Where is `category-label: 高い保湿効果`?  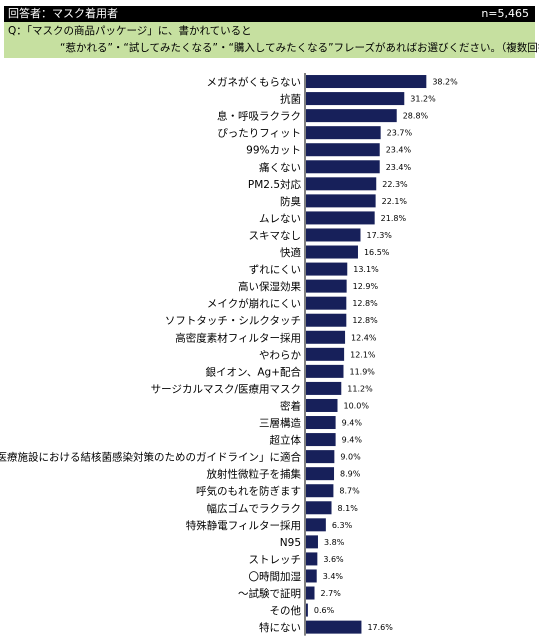
category-label: 高い保湿効果 is located at coordinates (269, 286).